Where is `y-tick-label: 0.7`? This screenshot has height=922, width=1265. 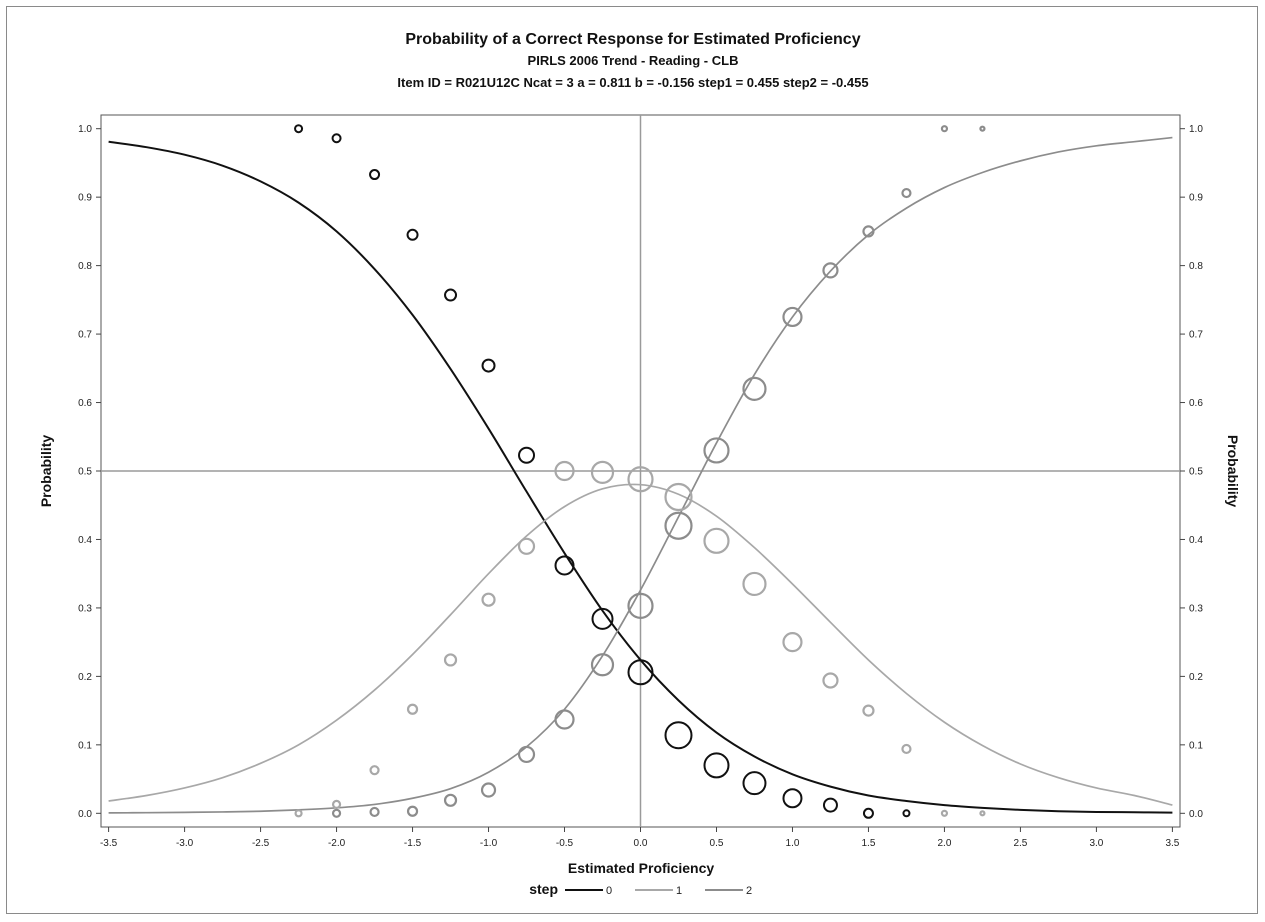
y-tick-label: 0.7 is located at coordinates (85, 335).